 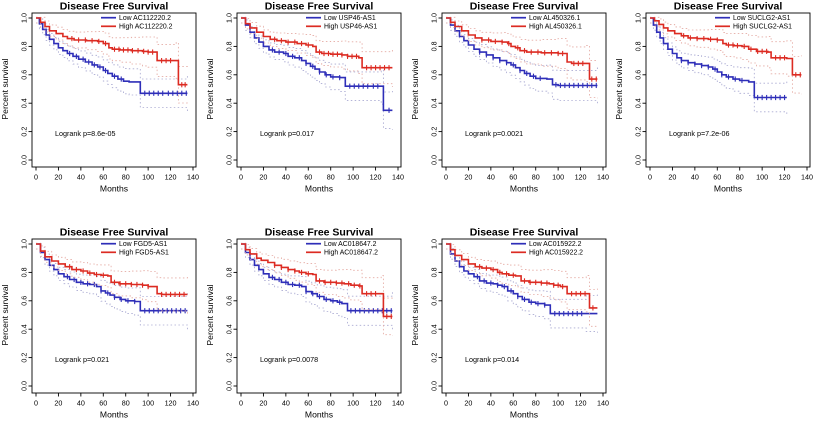 What do you see at coordinates (143, 244) in the screenshot?
I see `legend-label-low: Low FGD5-AS1` at bounding box center [143, 244].